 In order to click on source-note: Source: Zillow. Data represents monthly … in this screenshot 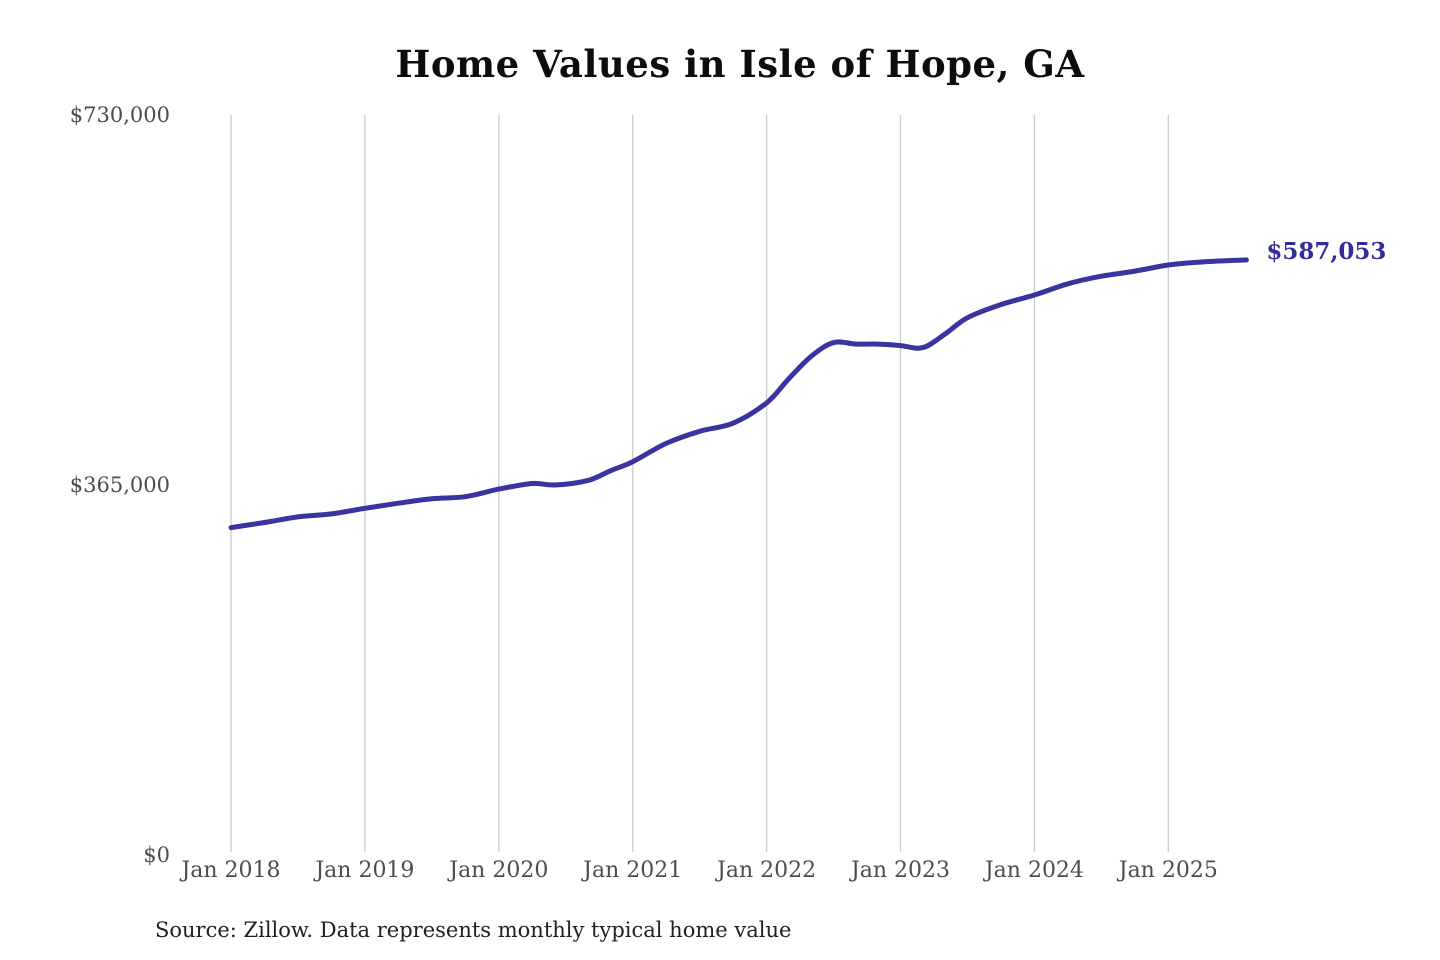, I will do `click(473, 930)`.